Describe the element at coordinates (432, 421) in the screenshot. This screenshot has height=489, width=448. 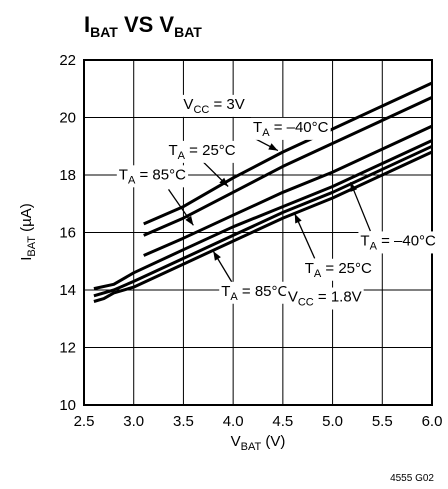
I see `x-tick-label: 6.0` at that location.